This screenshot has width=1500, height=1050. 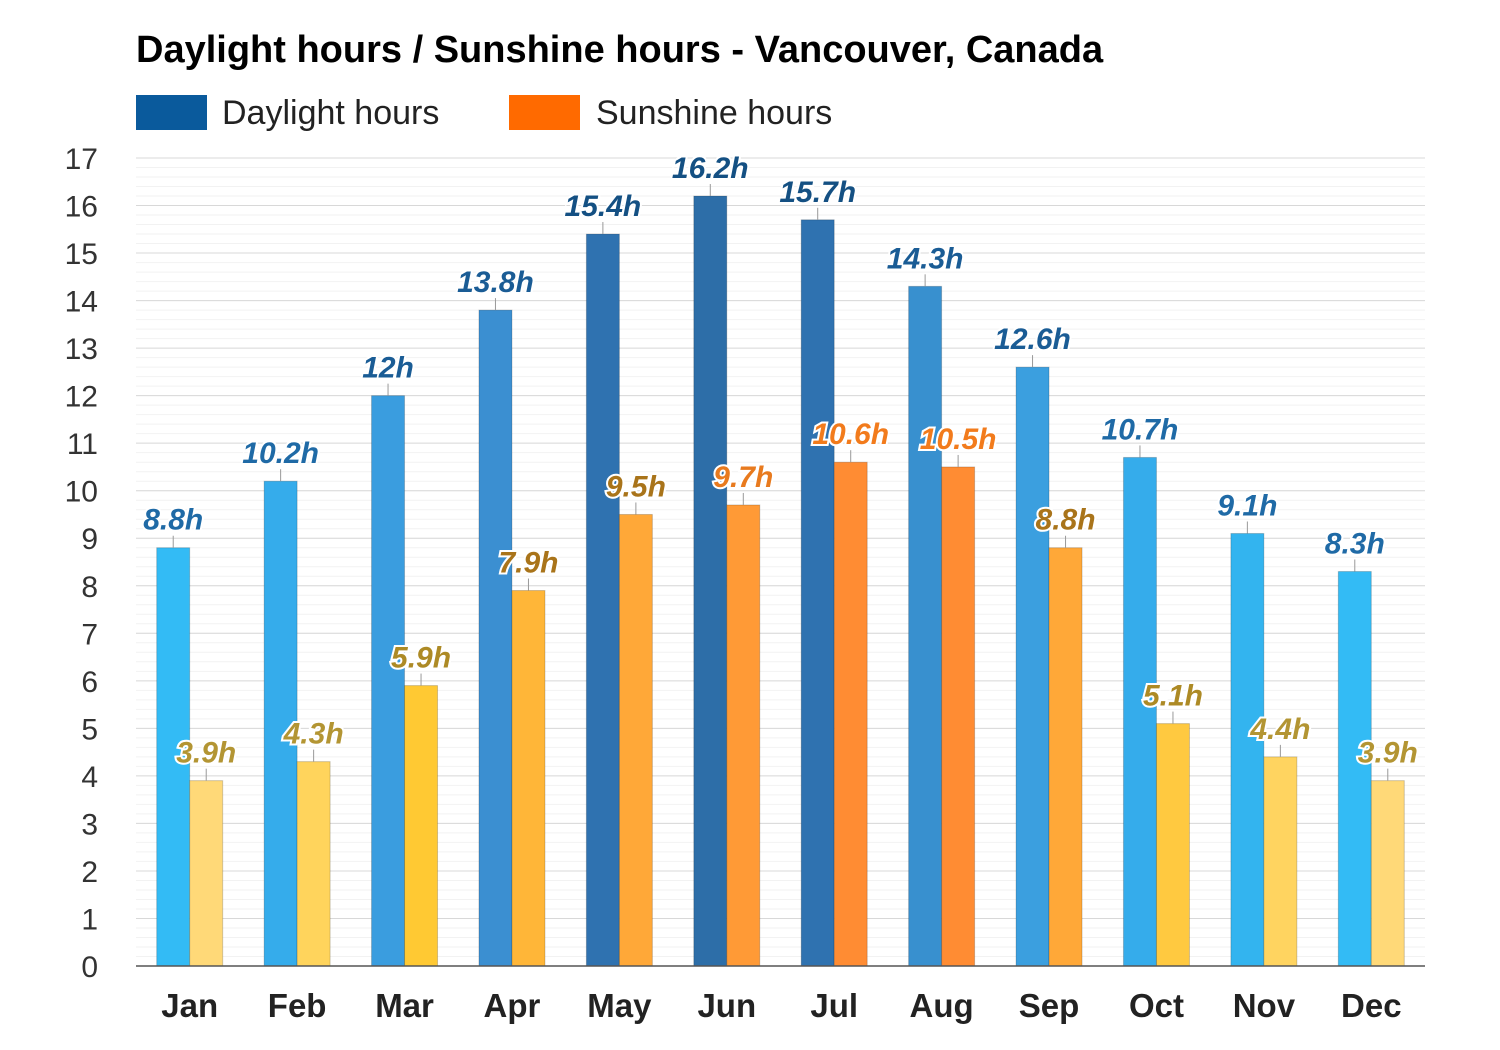 I want to click on y-tick-label: 0, so click(x=89, y=967).